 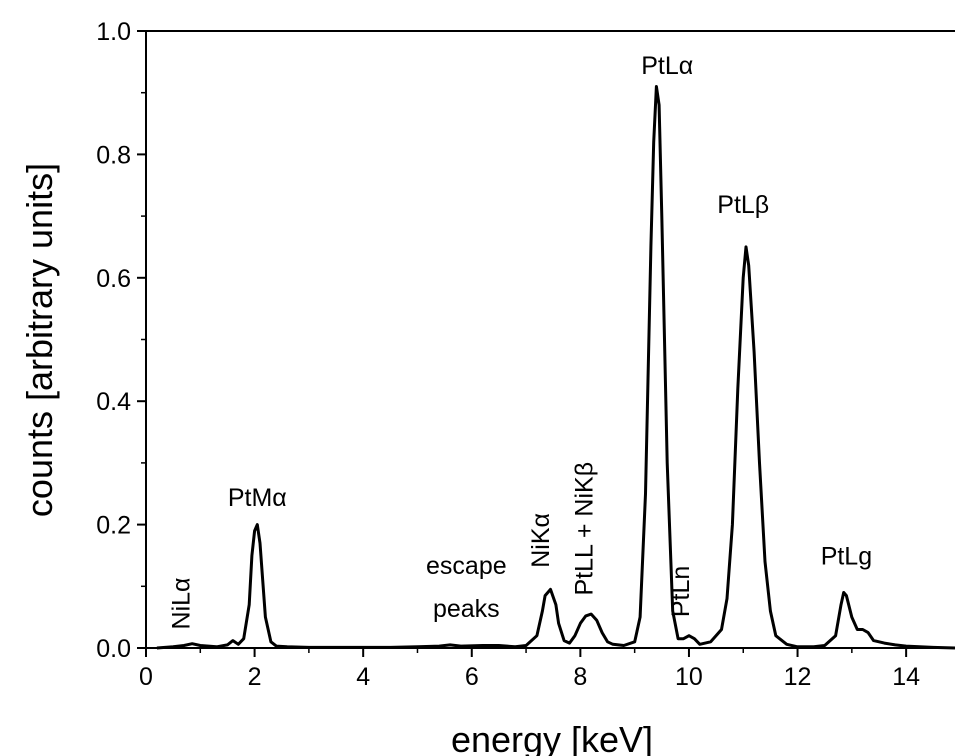 I want to click on x-axis-ticks: 0 2 4 6 8 10 12 14, so click(x=529, y=669).